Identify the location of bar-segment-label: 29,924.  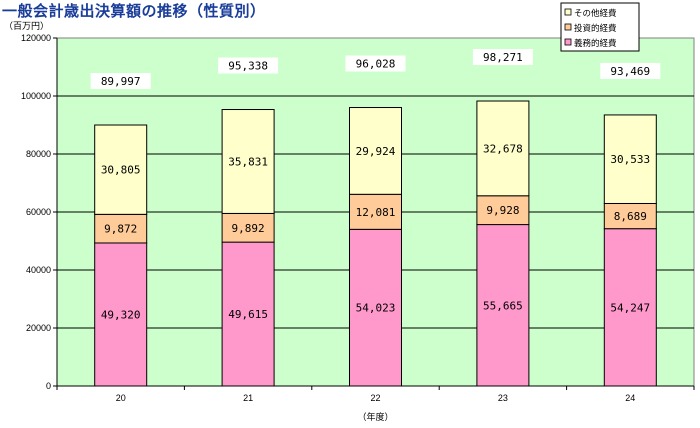
(376, 151).